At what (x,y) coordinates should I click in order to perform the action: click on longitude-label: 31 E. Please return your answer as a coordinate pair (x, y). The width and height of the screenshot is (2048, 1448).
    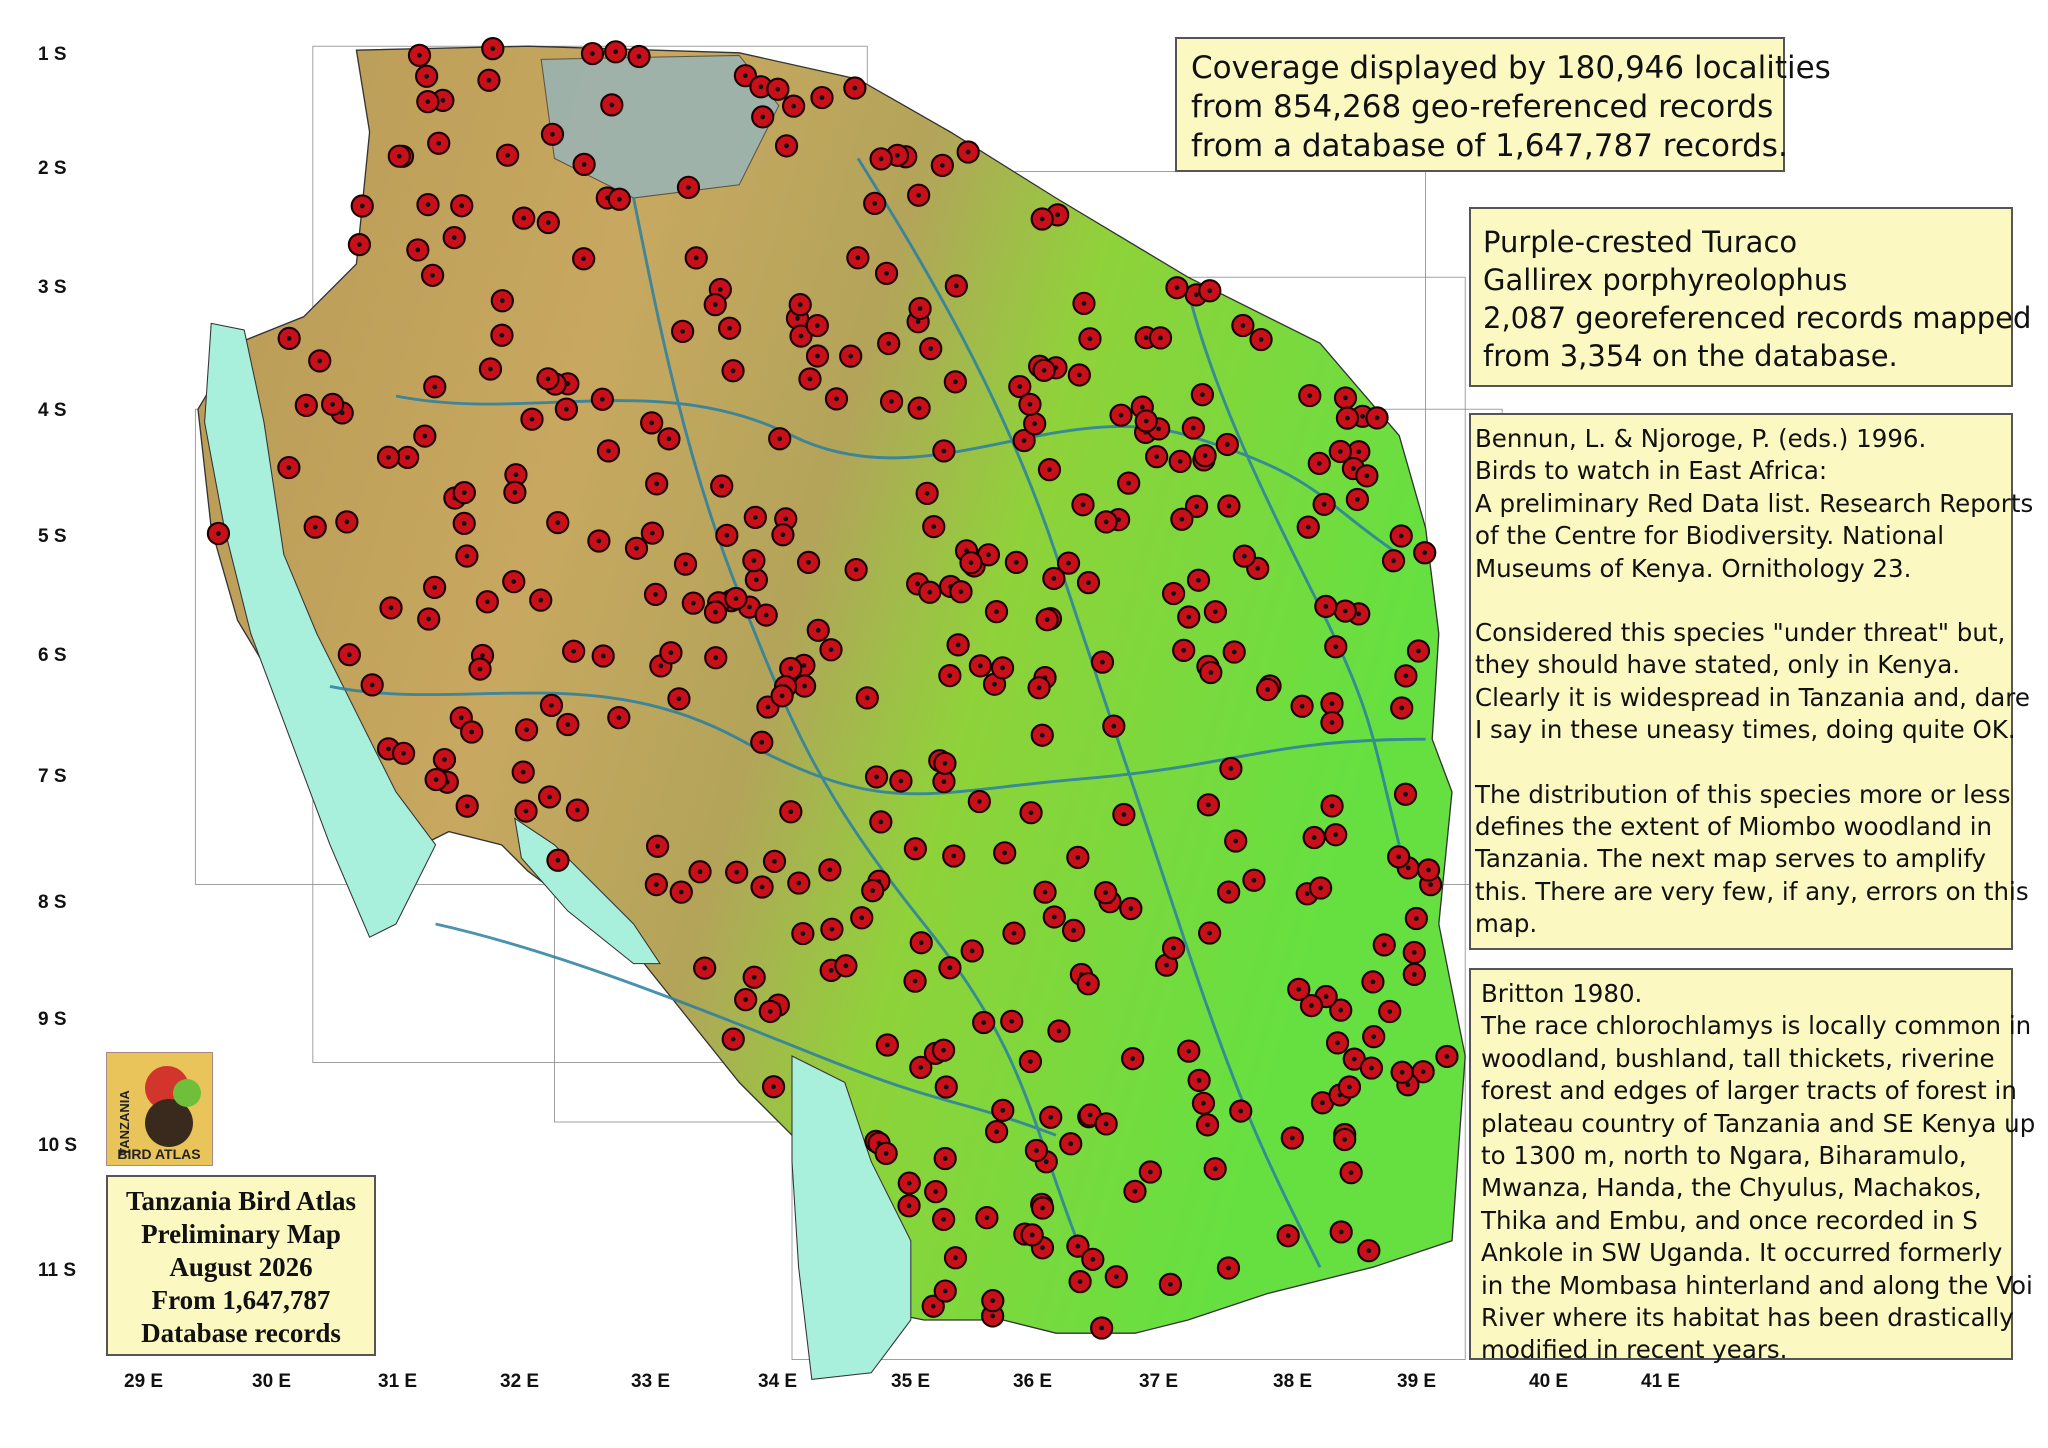
    Looking at the image, I should click on (398, 1381).